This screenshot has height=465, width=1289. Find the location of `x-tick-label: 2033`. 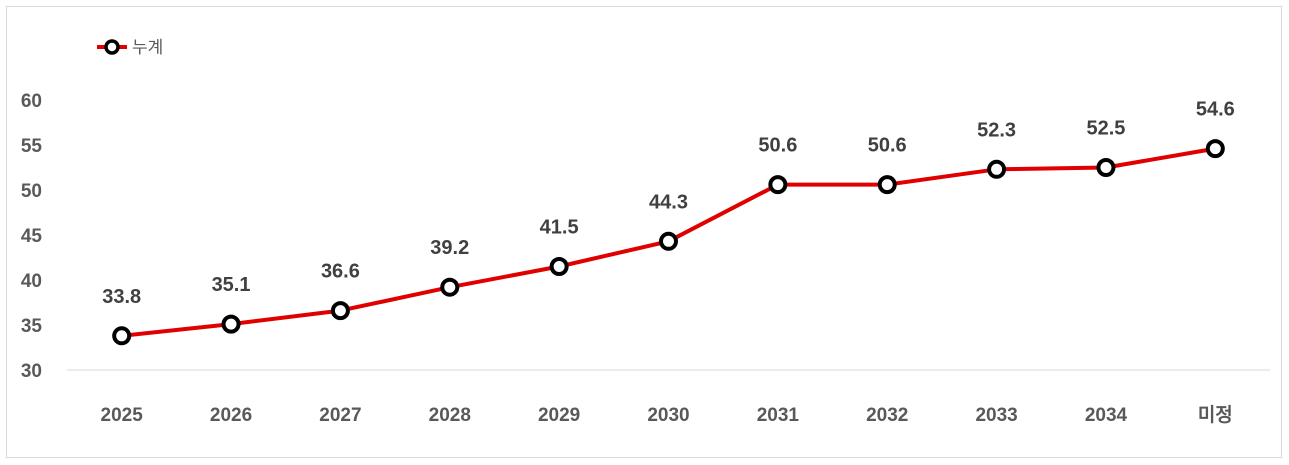

x-tick-label: 2033 is located at coordinates (996, 415).